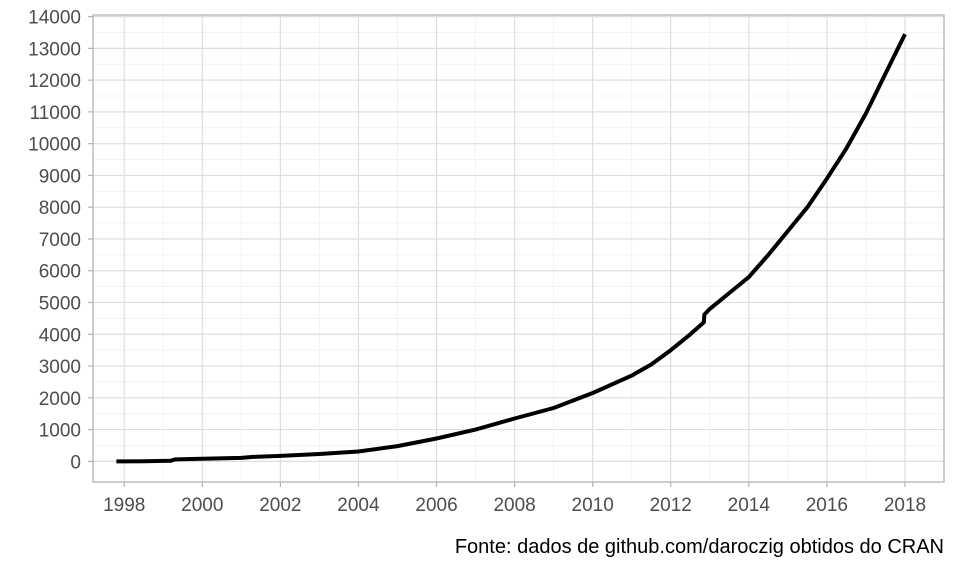 This screenshot has height=576, width=960. I want to click on x-tick-label: 2002, so click(280, 505).